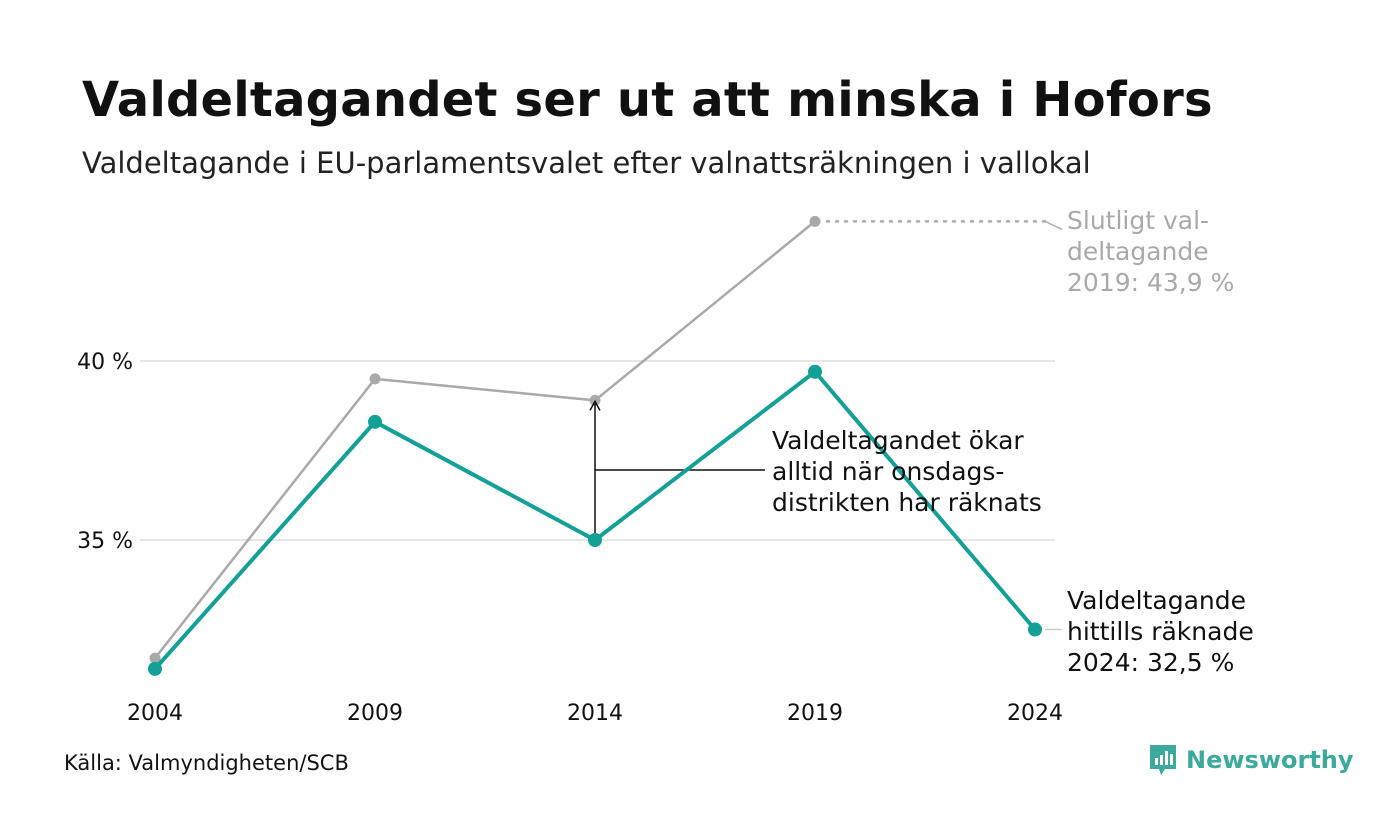 Image resolution: width=1400 pixels, height=840 pixels. I want to click on counted-2024-label: 2024: 32,5 %, so click(1150, 662).